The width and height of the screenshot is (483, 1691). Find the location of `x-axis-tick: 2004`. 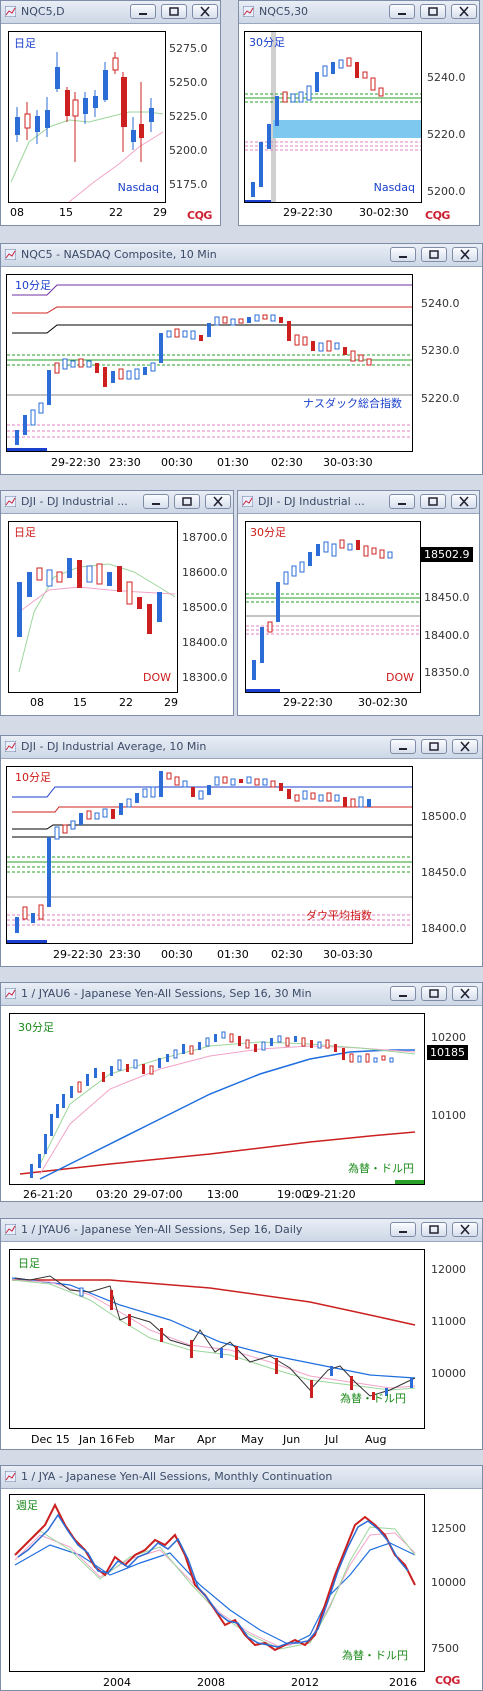

x-axis-tick: 2004 is located at coordinates (117, 1682).